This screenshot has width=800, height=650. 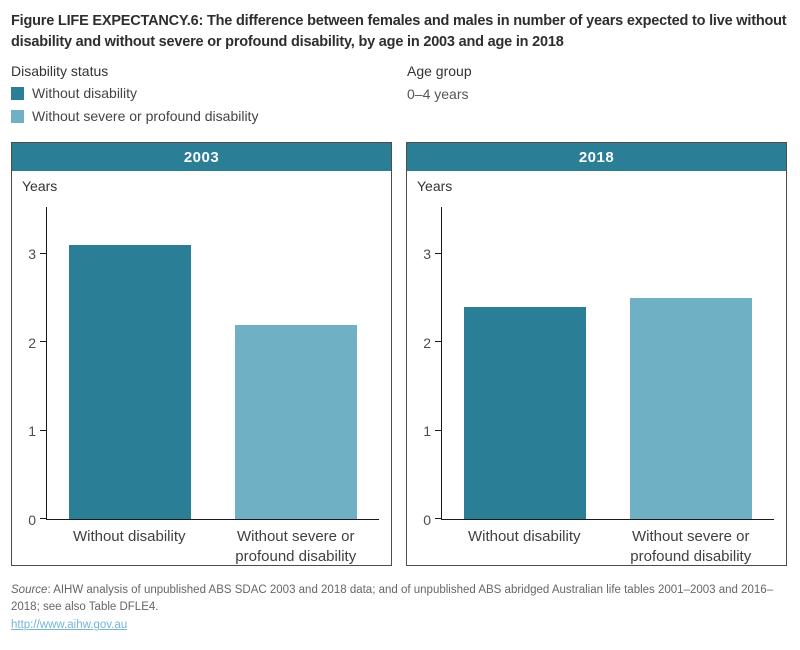 What do you see at coordinates (69, 625) in the screenshot?
I see `aihw-link: http://www.aihw.gov.au` at bounding box center [69, 625].